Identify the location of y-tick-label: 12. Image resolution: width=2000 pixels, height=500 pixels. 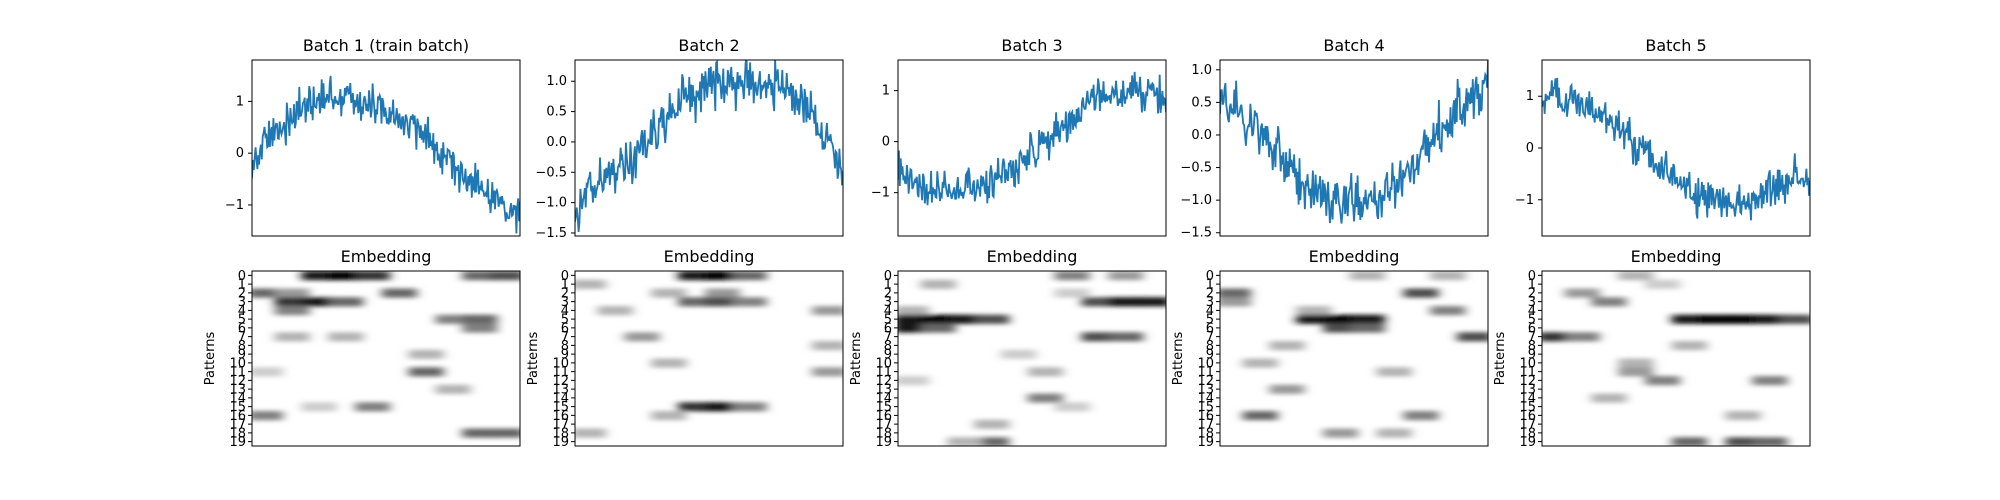
(883, 381).